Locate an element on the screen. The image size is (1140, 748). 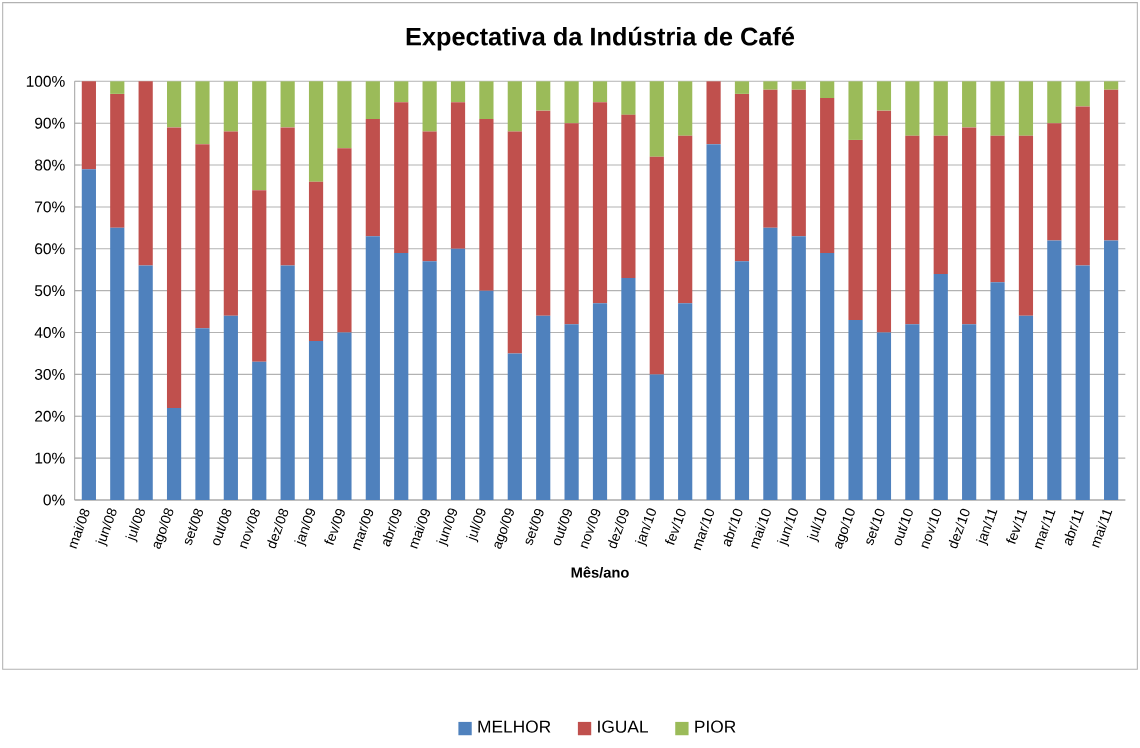
legend-label: MELHOR is located at coordinates (514, 727).